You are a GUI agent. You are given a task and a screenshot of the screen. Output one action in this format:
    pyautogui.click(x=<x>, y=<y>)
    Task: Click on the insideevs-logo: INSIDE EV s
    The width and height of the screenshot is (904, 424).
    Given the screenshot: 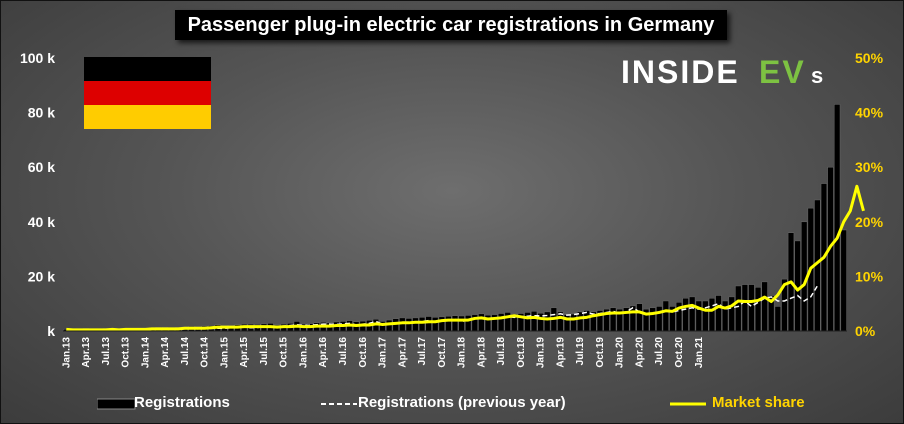 What is the action you would take?
    pyautogui.click(x=722, y=72)
    